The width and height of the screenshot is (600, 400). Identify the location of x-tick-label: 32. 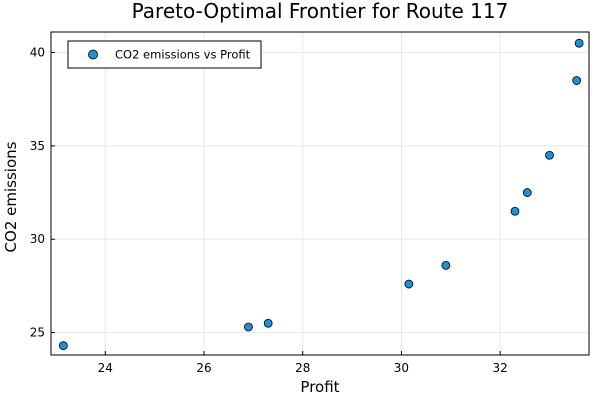
(500, 368).